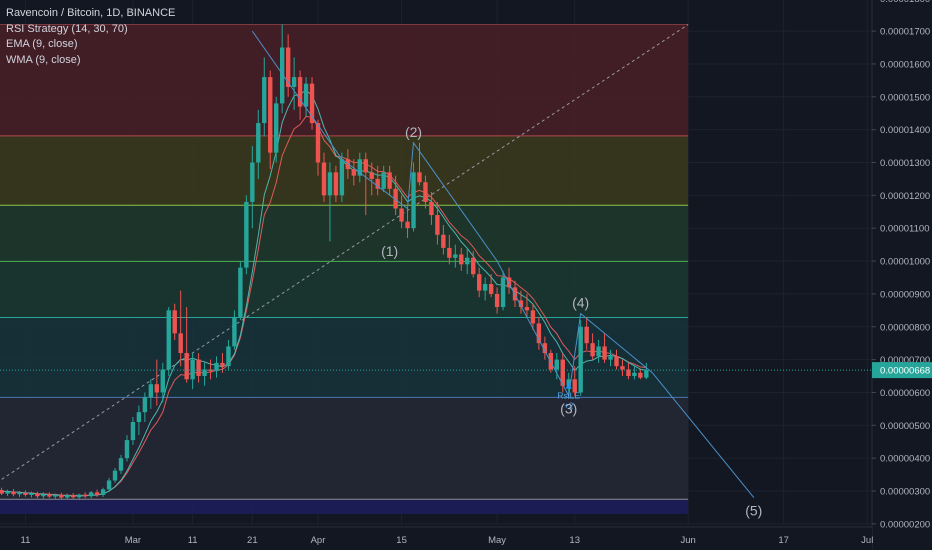 The width and height of the screenshot is (932, 550). What do you see at coordinates (42, 44) in the screenshot?
I see `indicator-ema: EMA (9, close)` at bounding box center [42, 44].